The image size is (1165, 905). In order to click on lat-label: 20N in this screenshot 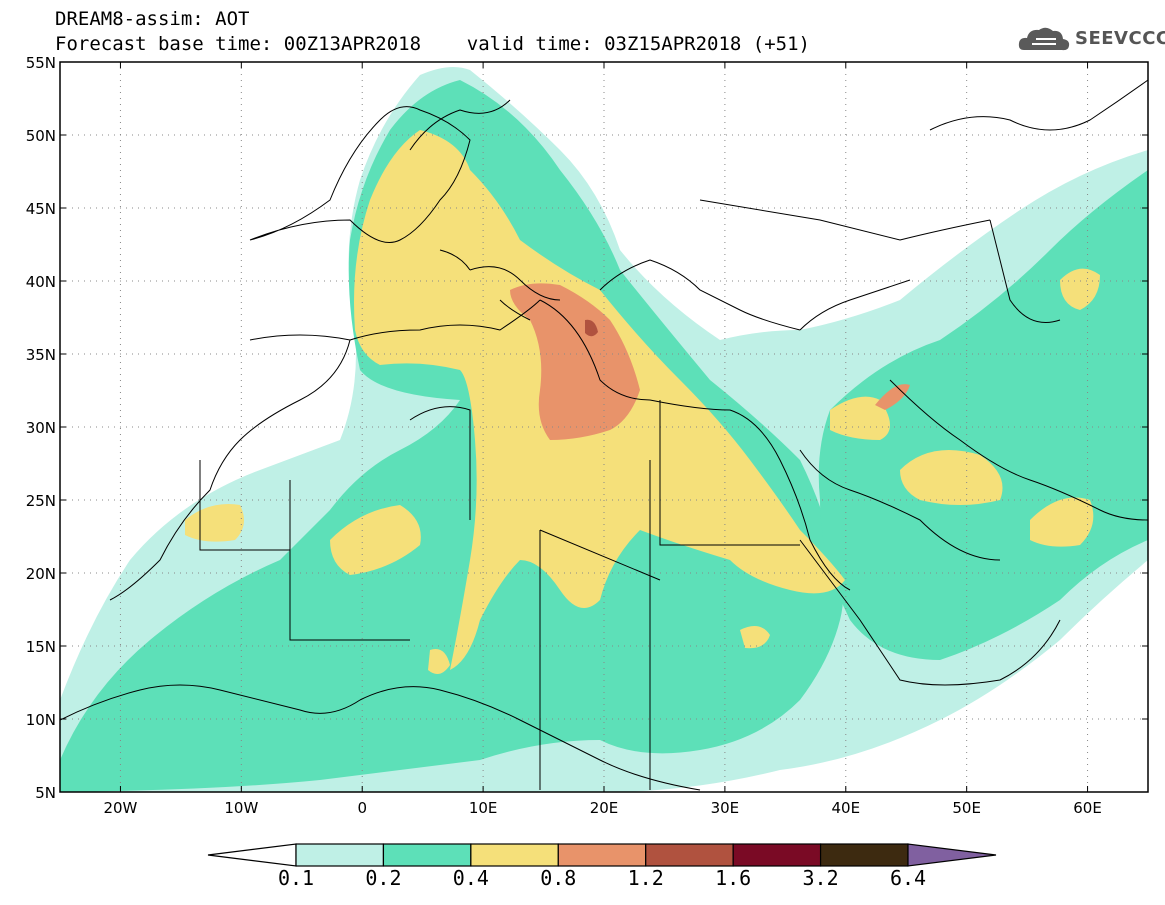, I will do `click(41, 574)`.